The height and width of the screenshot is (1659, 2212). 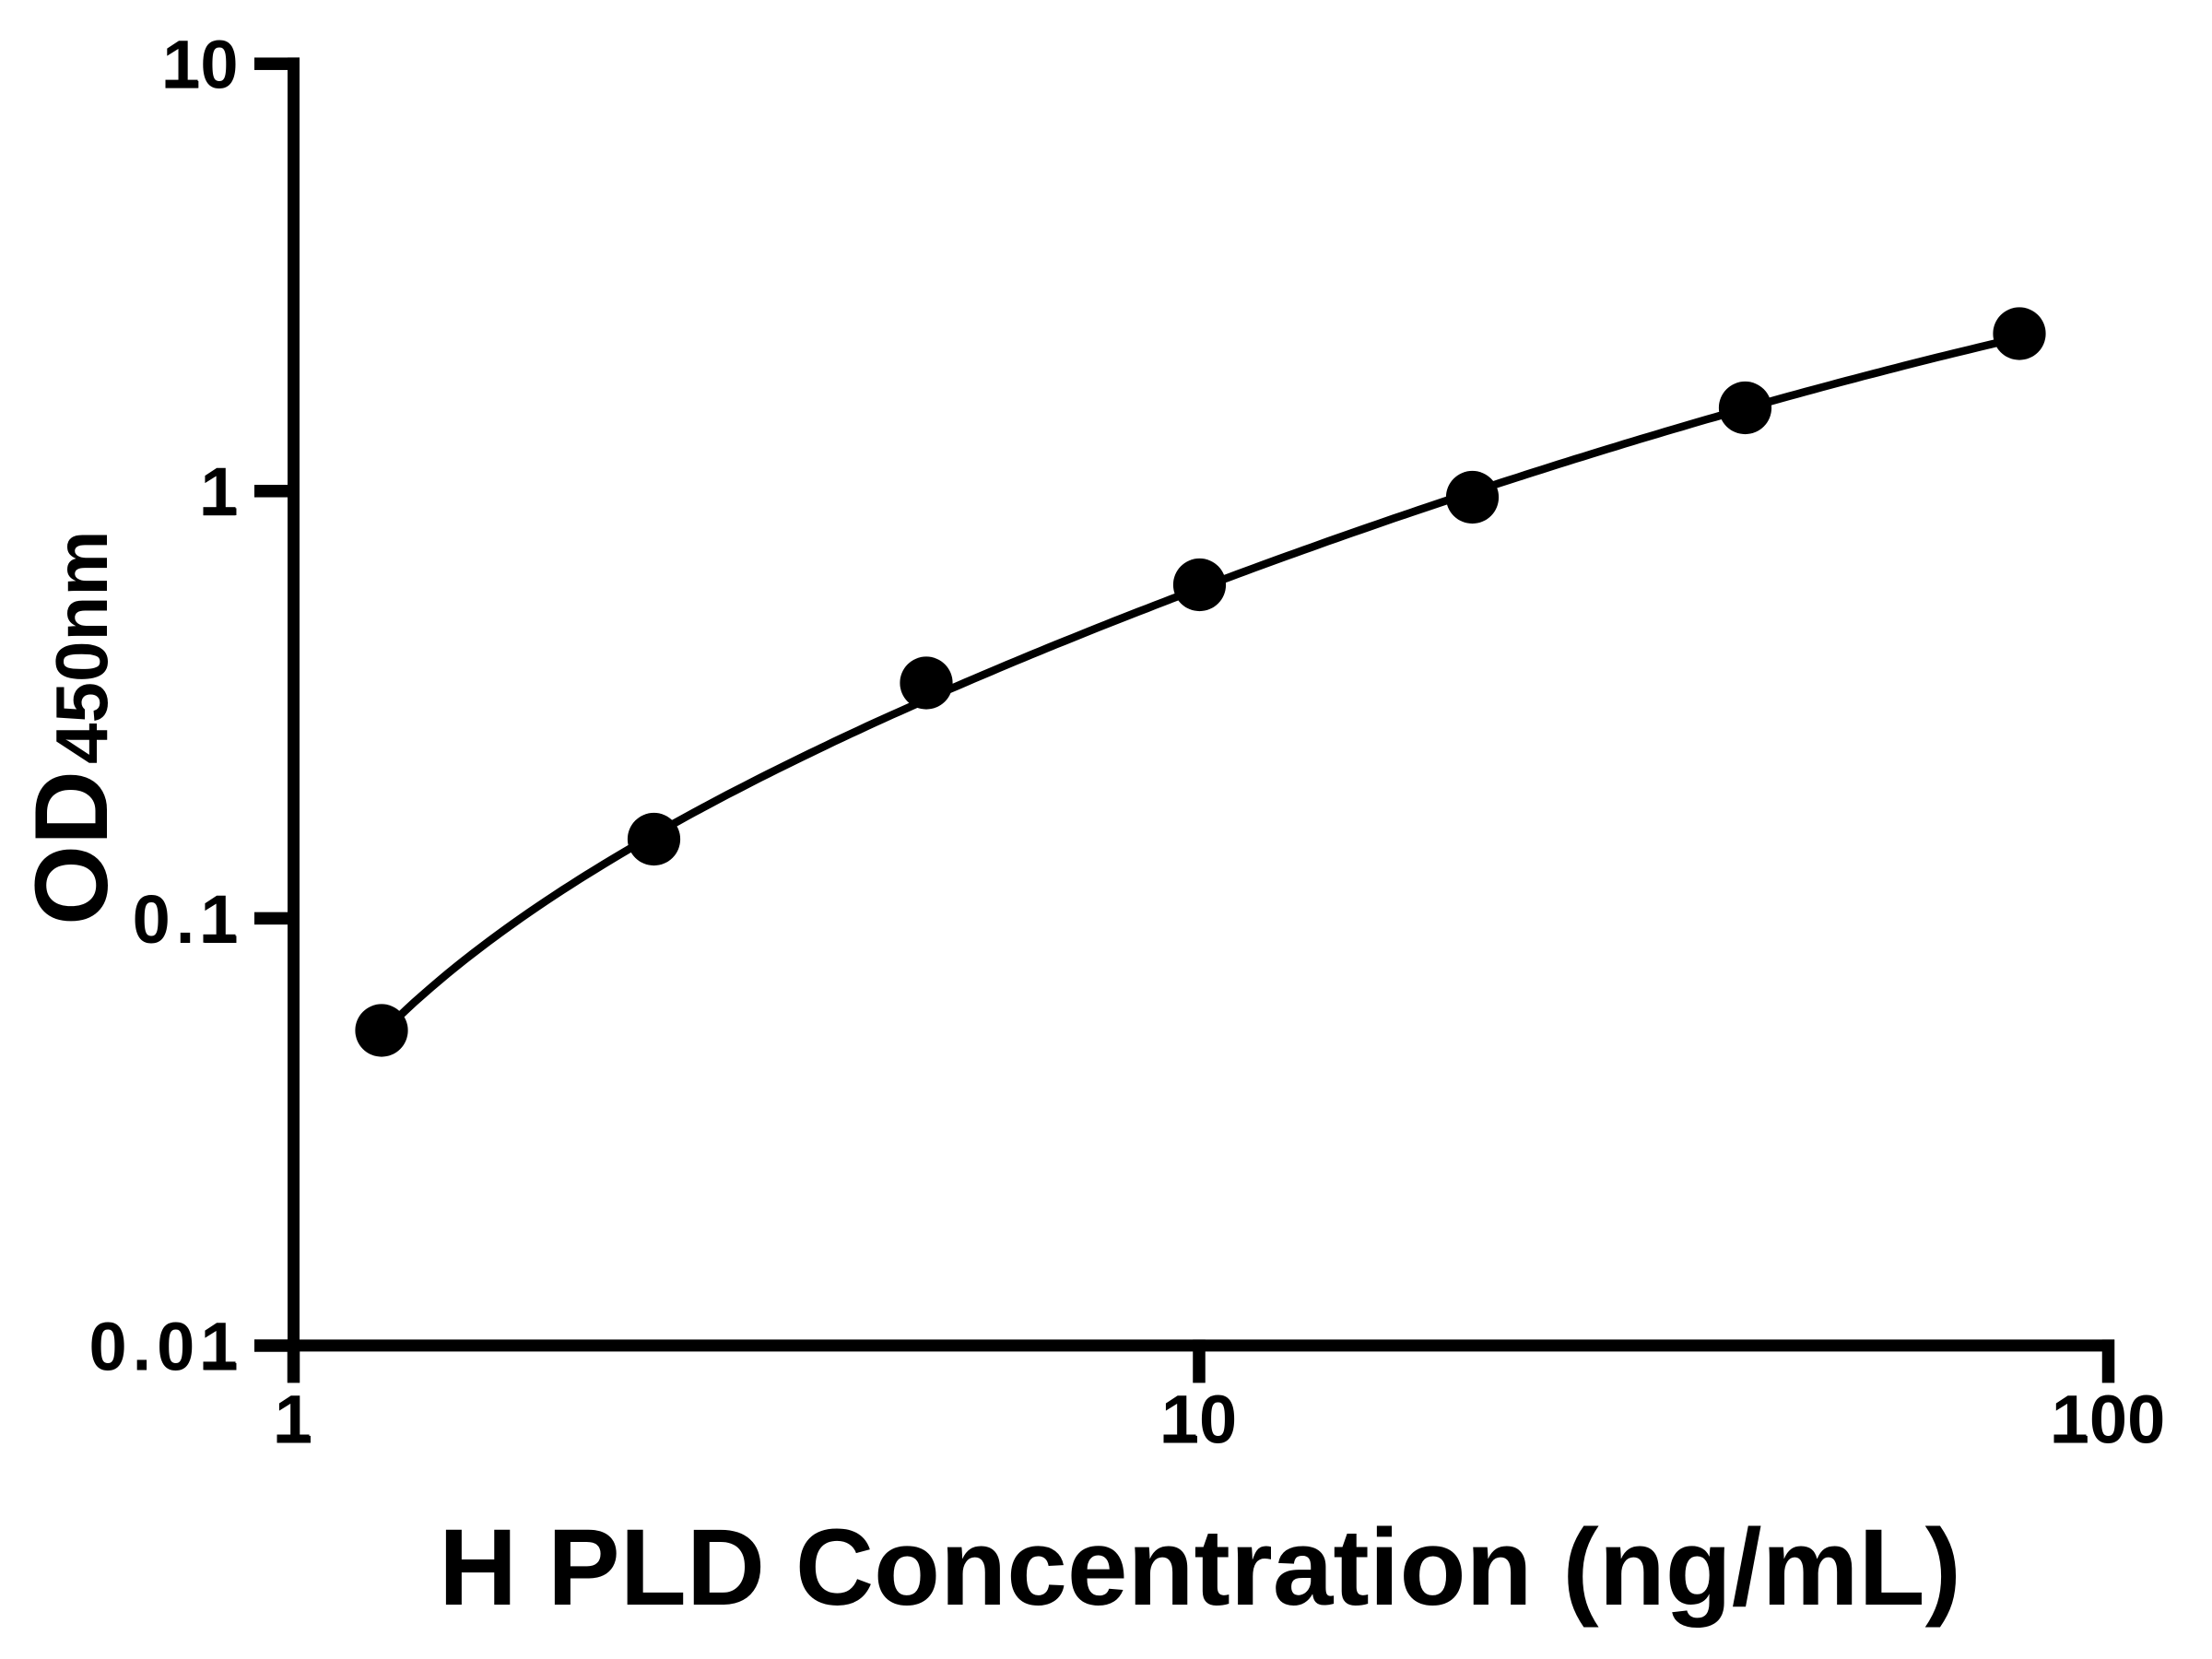 What do you see at coordinates (165, 1346) in the screenshot?
I see `svg-text: 0.01` at bounding box center [165, 1346].